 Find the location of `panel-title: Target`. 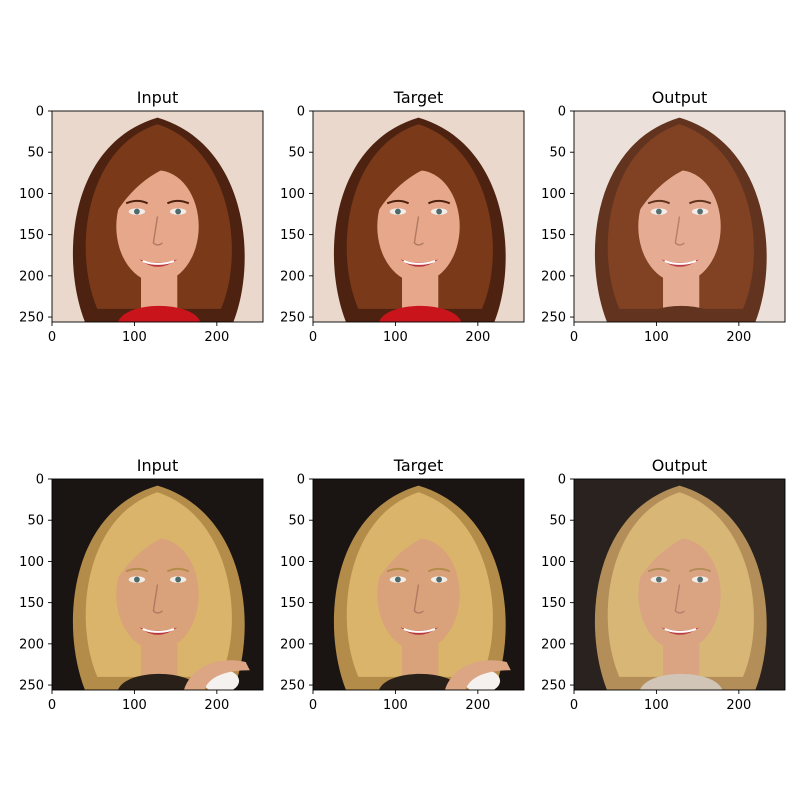

panel-title: Target is located at coordinates (418, 465).